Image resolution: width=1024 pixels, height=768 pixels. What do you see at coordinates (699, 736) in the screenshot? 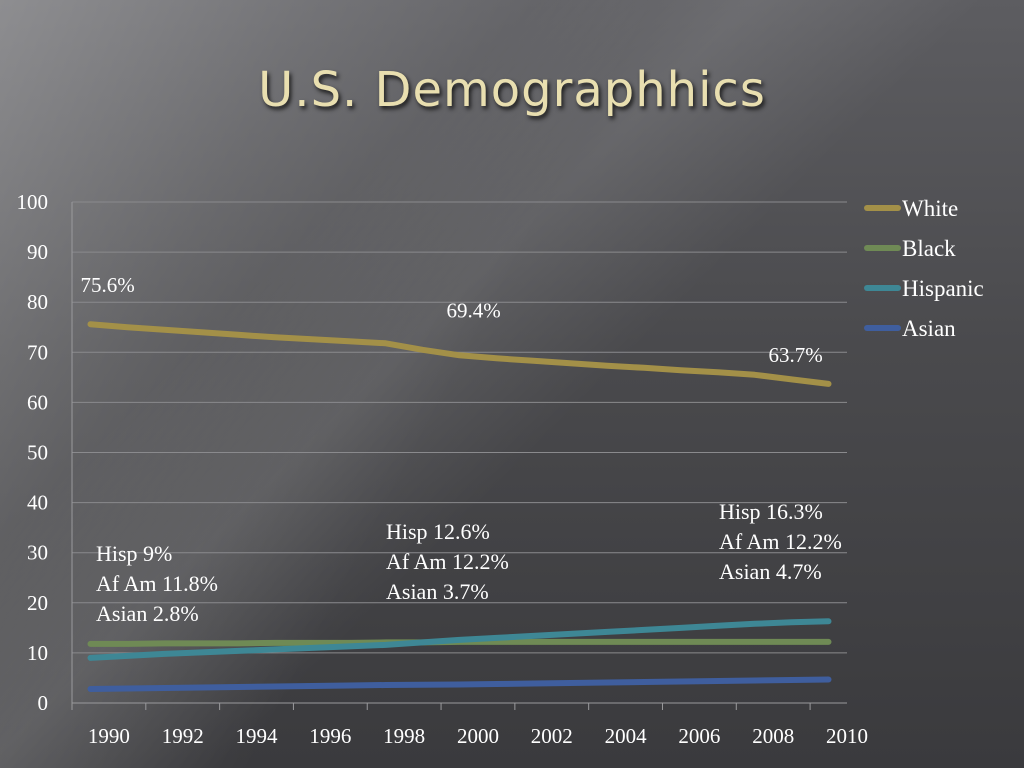
I see `x-tick-label: 2006` at bounding box center [699, 736].